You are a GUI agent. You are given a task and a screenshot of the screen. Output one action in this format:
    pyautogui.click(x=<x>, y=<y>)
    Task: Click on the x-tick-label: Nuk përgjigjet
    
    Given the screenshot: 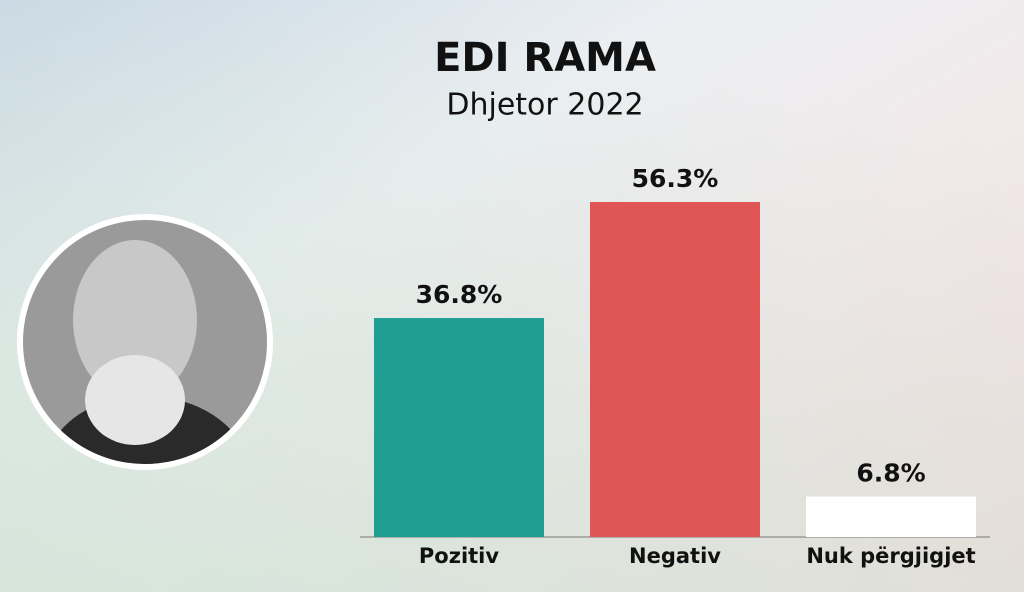 What is the action you would take?
    pyautogui.click(x=890, y=556)
    